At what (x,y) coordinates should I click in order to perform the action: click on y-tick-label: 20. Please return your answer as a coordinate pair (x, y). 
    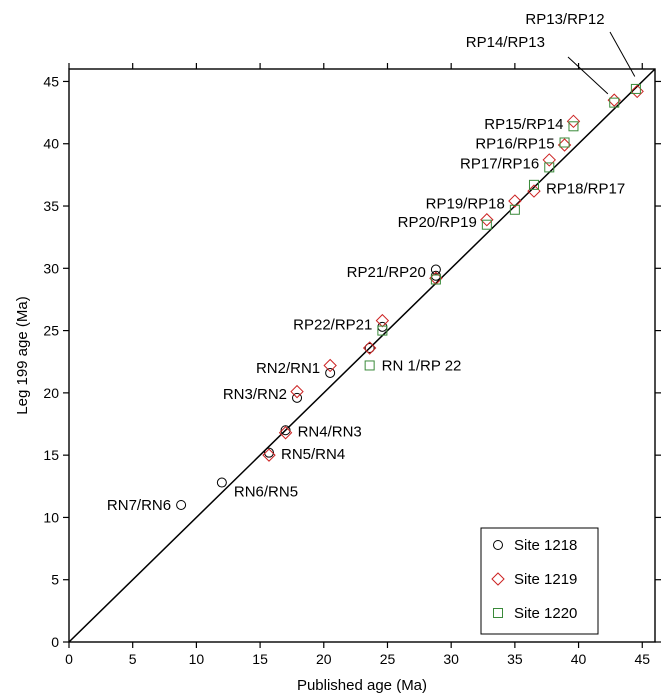
    Looking at the image, I should click on (51, 393).